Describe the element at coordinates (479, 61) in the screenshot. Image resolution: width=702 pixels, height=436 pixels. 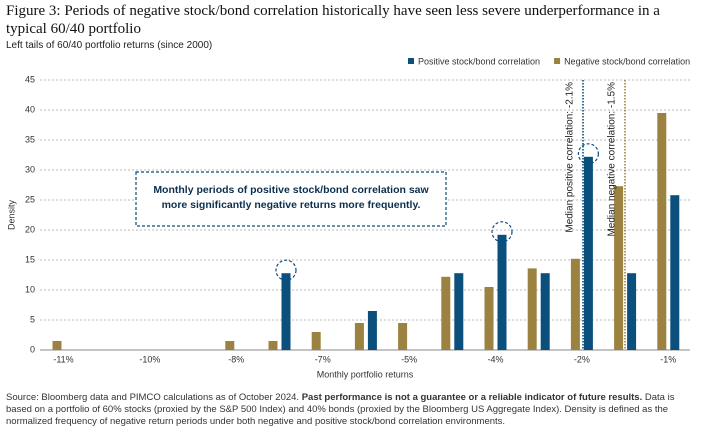
I see `legend-label: Positive stock/bond correlation` at that location.